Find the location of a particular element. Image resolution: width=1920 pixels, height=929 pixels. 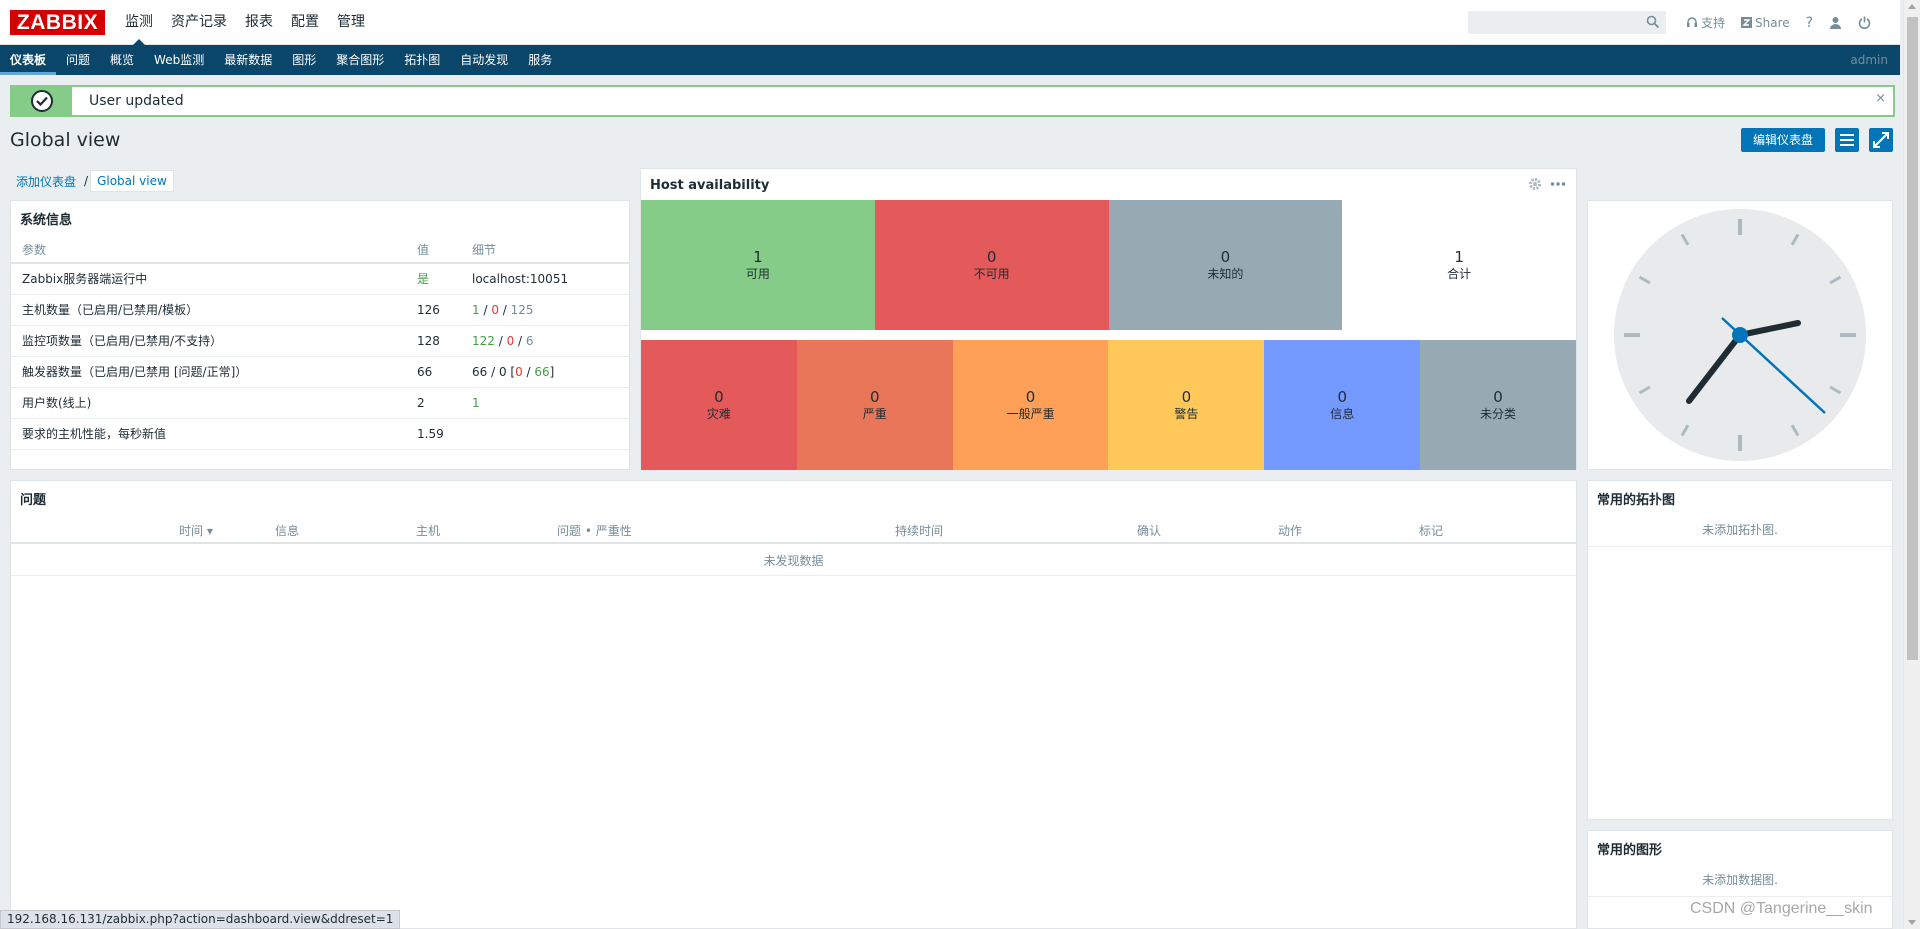

help-link: ? is located at coordinates (1809, 23).